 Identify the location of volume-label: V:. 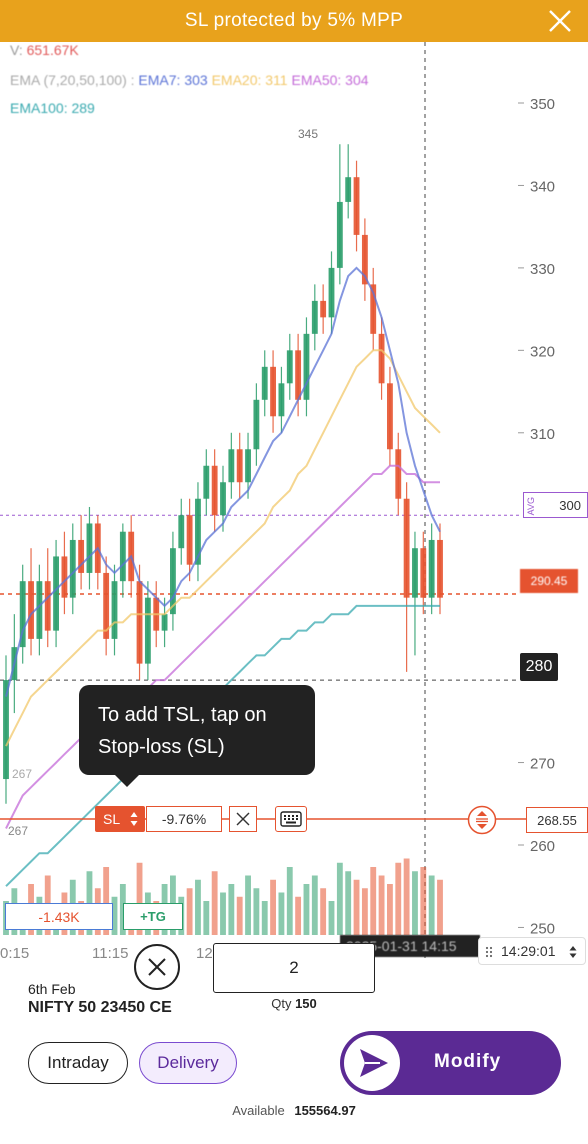
(16, 50).